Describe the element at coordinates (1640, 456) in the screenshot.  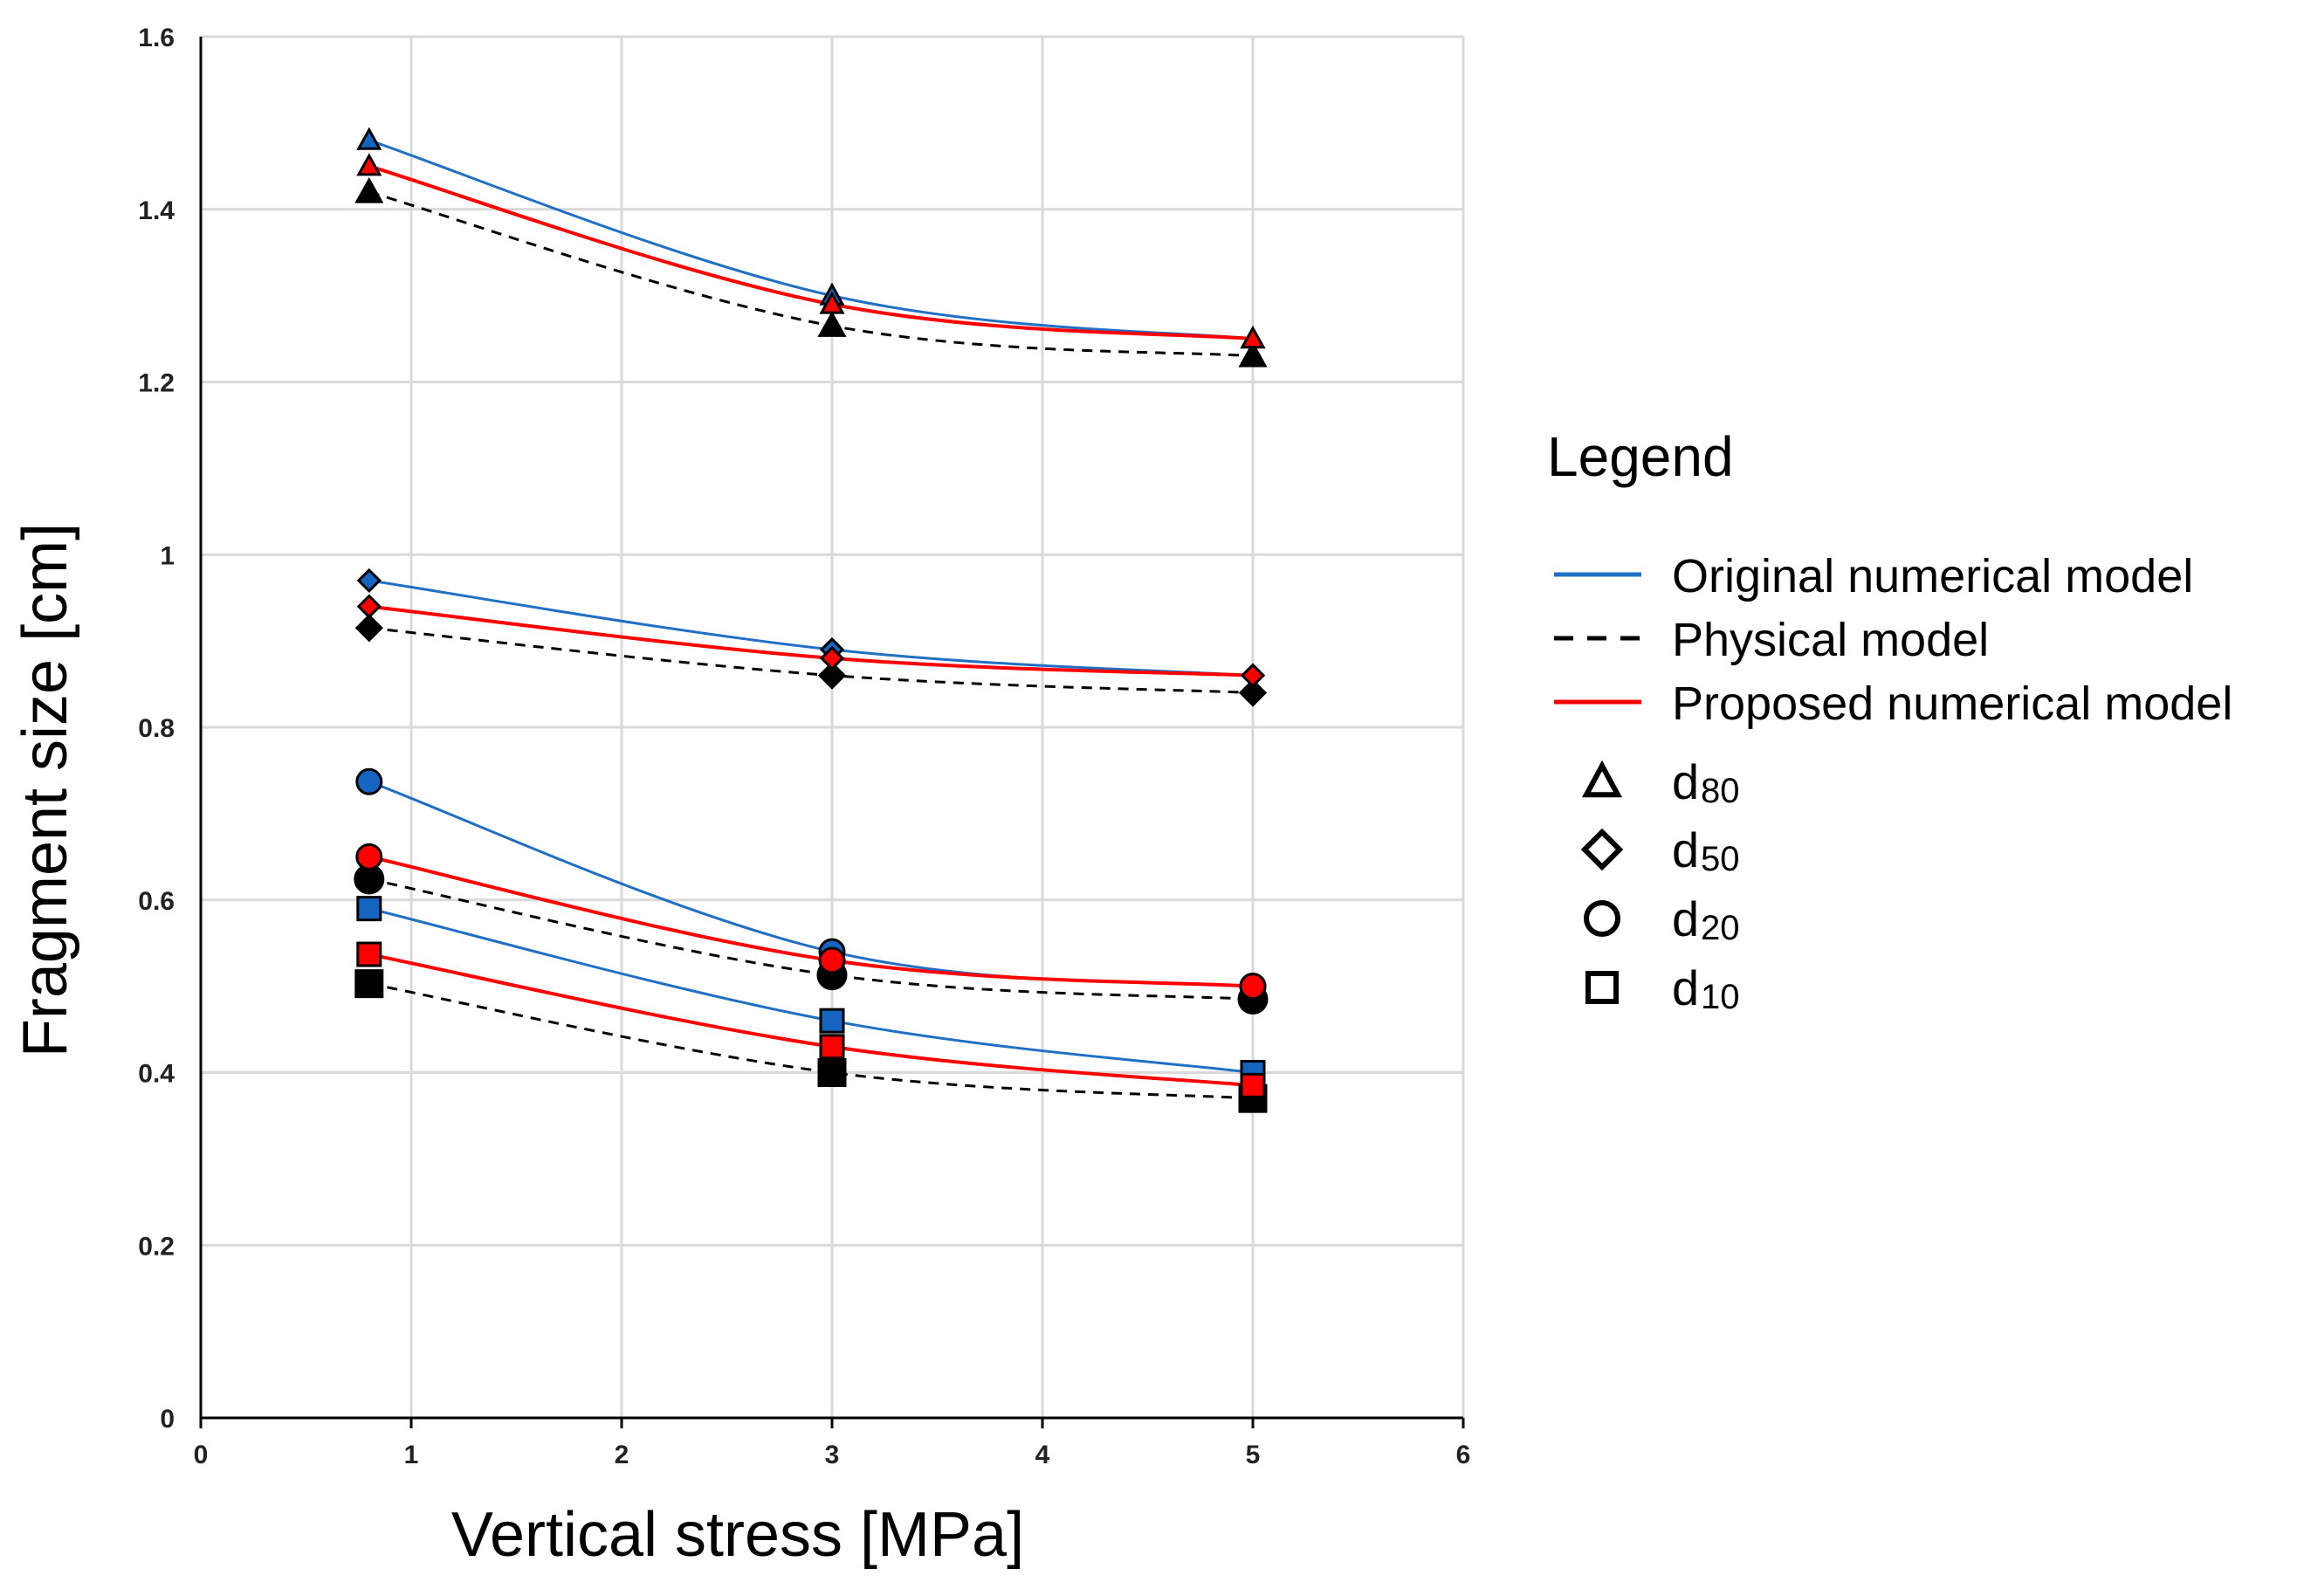
I see `legend-title: Legend` at that location.